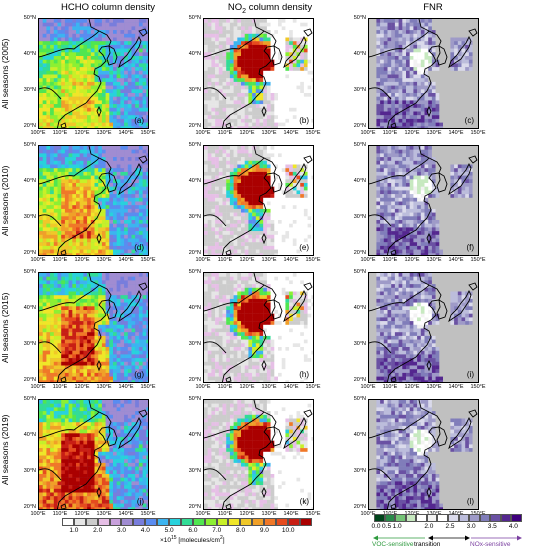 The height and width of the screenshot is (550, 533). Describe the element at coordinates (427, 544) in the screenshot. I see `transition-label: transition` at that location.